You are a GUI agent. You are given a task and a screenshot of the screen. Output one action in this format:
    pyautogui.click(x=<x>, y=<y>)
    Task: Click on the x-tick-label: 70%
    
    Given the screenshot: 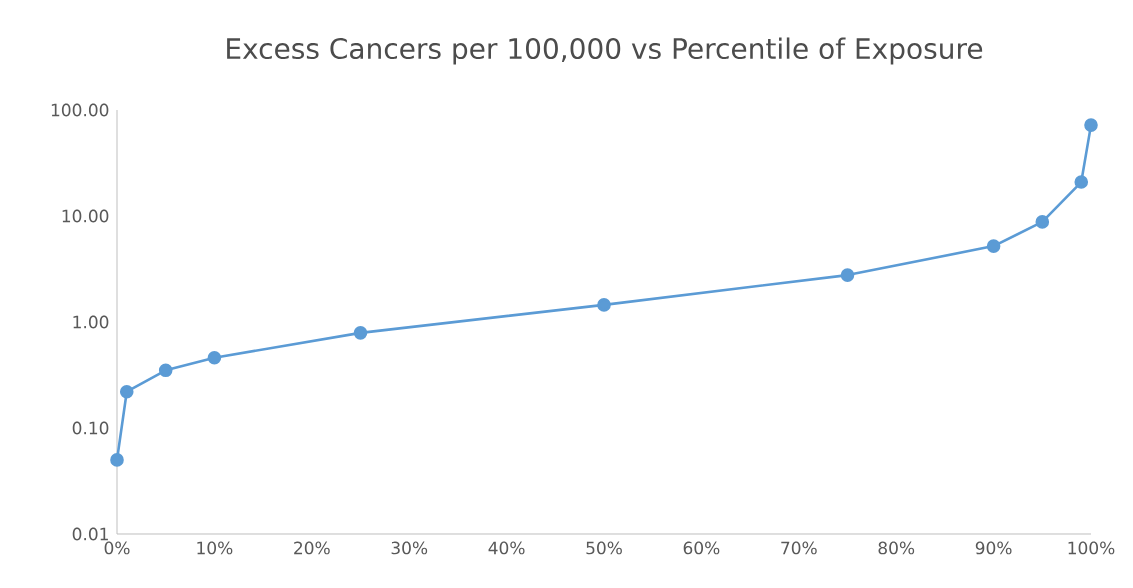 What is the action you would take?
    pyautogui.click(x=799, y=548)
    